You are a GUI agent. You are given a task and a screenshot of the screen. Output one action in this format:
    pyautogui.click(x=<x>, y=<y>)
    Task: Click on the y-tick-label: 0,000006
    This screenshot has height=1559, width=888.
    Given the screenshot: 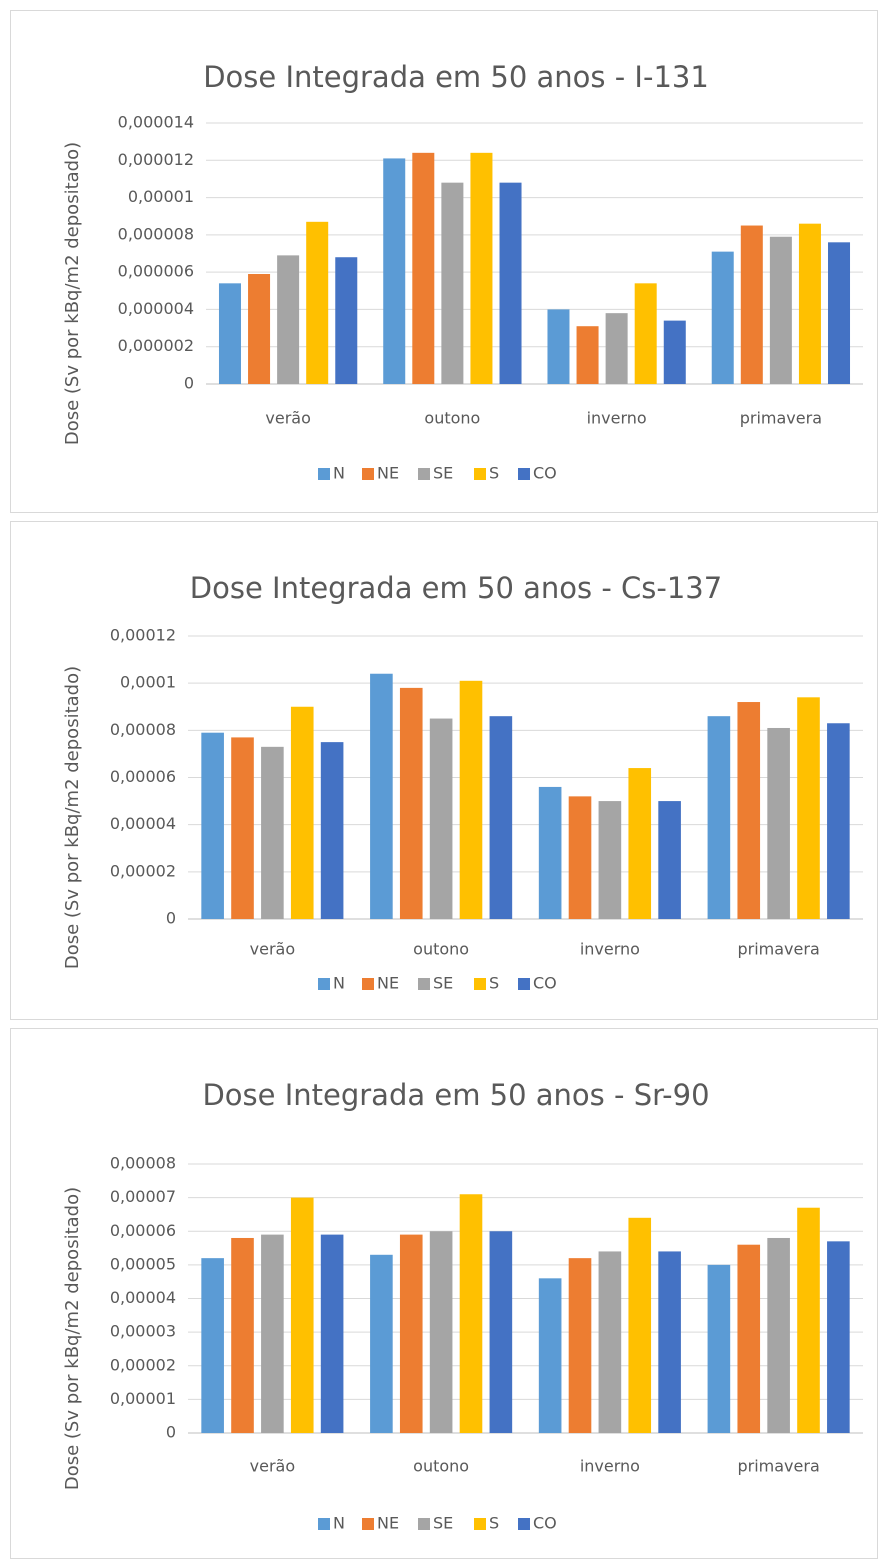 What is the action you would take?
    pyautogui.click(x=156, y=271)
    